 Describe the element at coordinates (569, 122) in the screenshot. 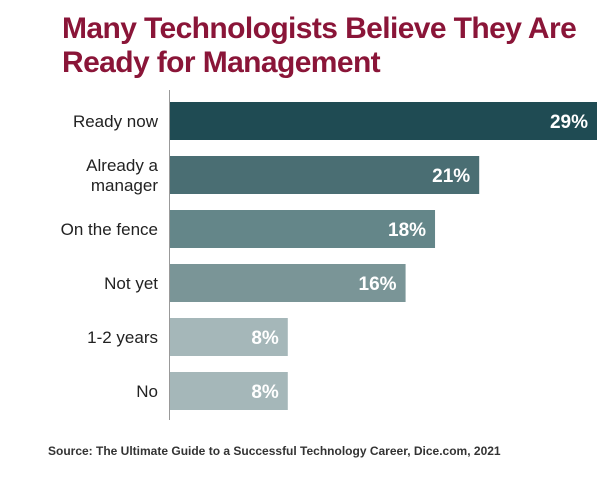

I see `value-label-0: 29%` at that location.